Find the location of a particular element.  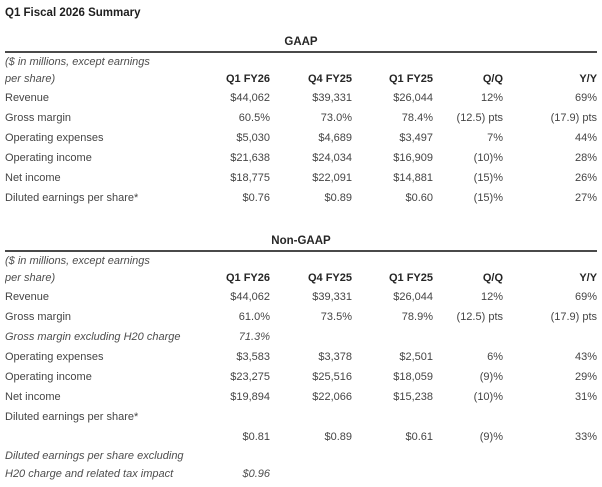

cell-value: $18,775 is located at coordinates (250, 178).